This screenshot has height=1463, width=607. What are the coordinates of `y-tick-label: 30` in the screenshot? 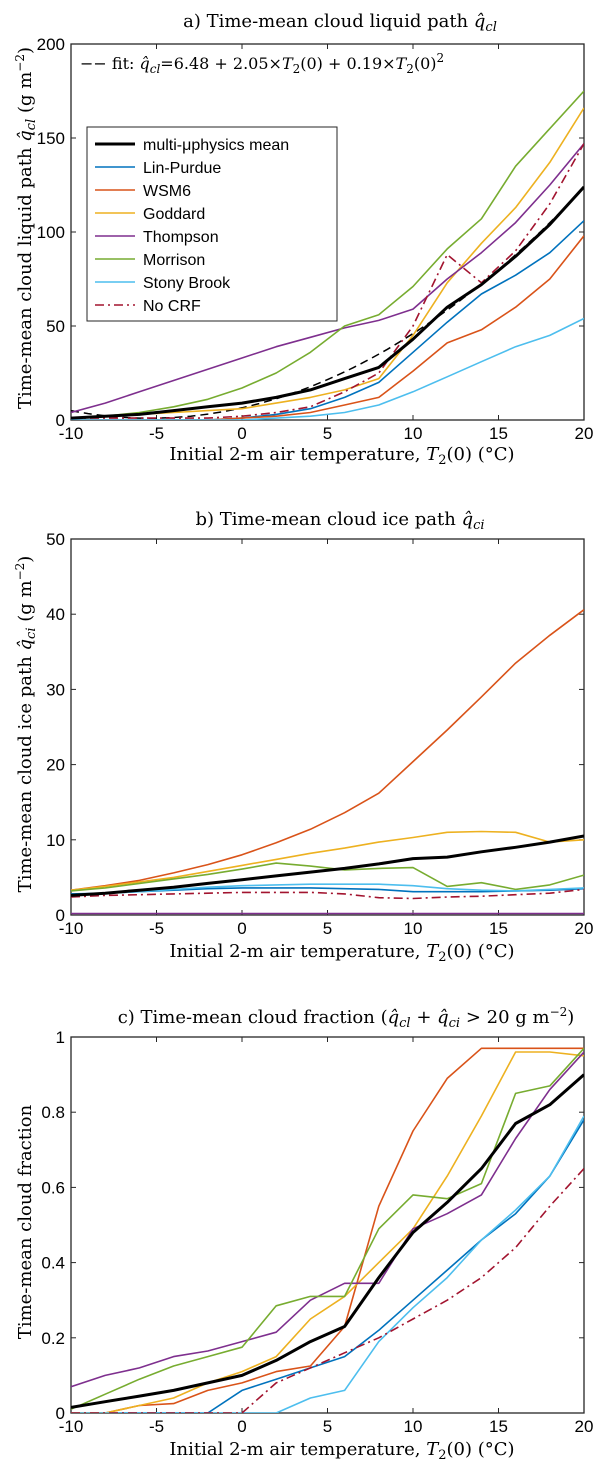 It's located at (55, 689).